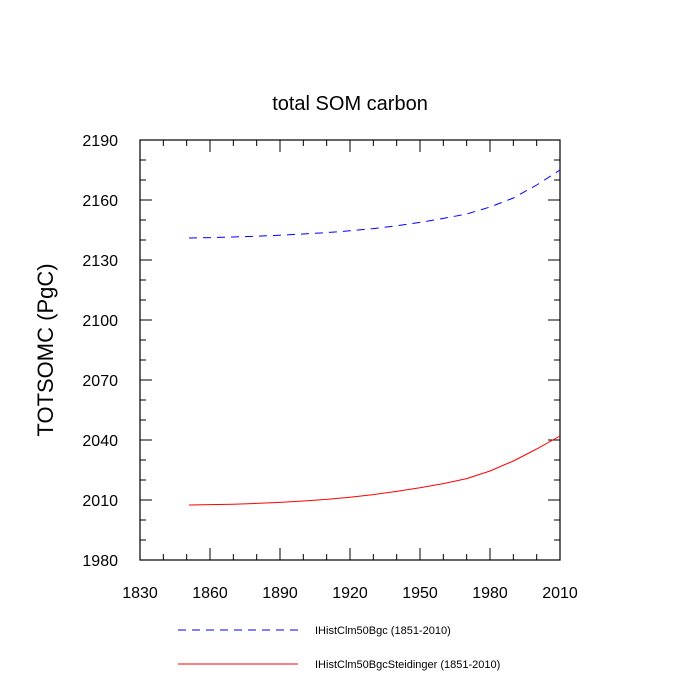 Image resolution: width=700 pixels, height=700 pixels. I want to click on y-tick-label: 2070, so click(100, 381).